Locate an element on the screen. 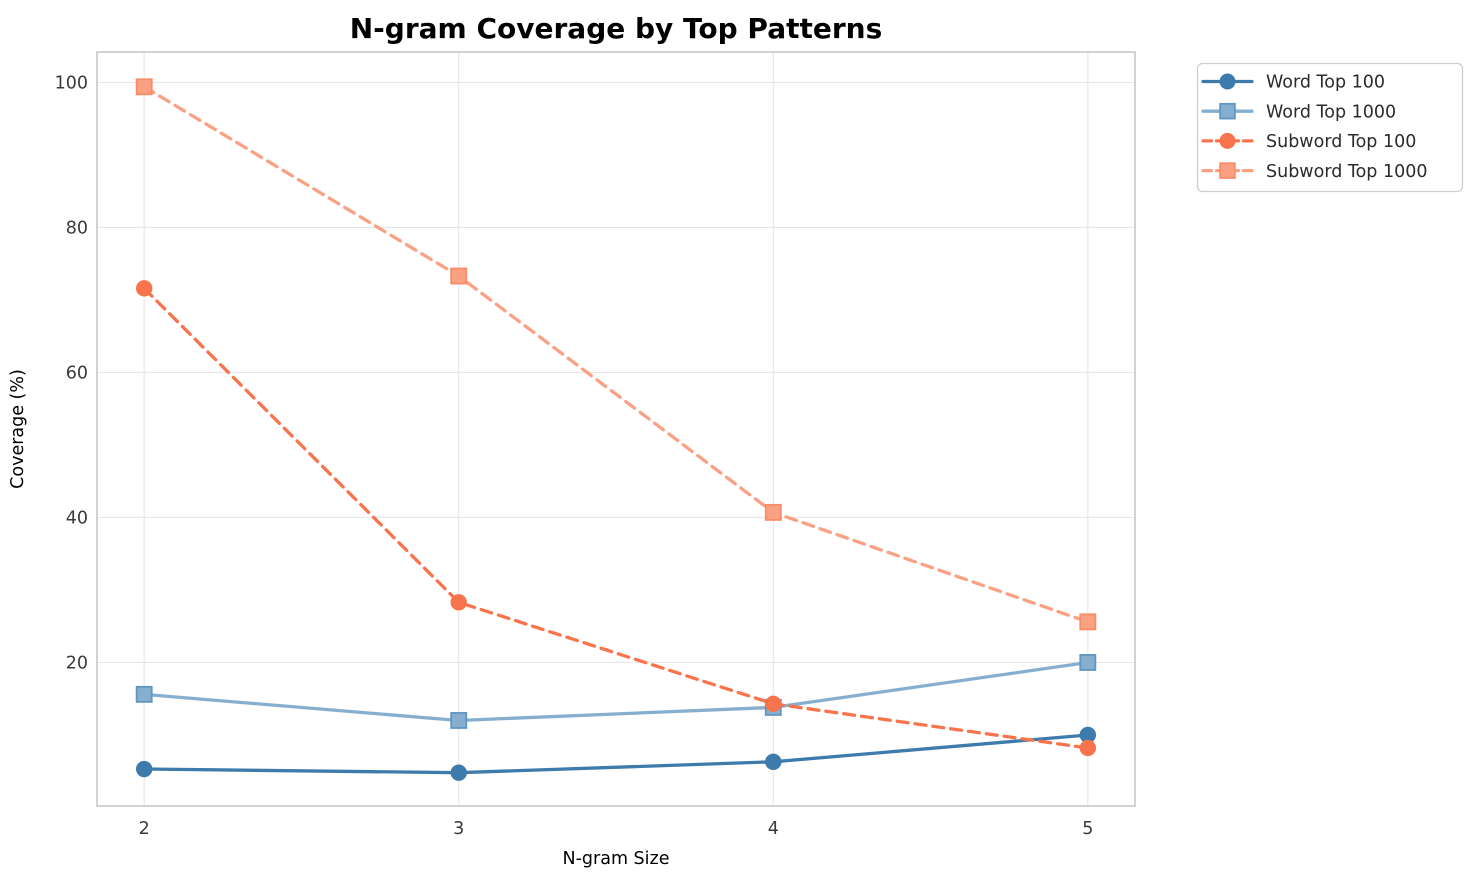  legend-box is located at coordinates (1330, 127).